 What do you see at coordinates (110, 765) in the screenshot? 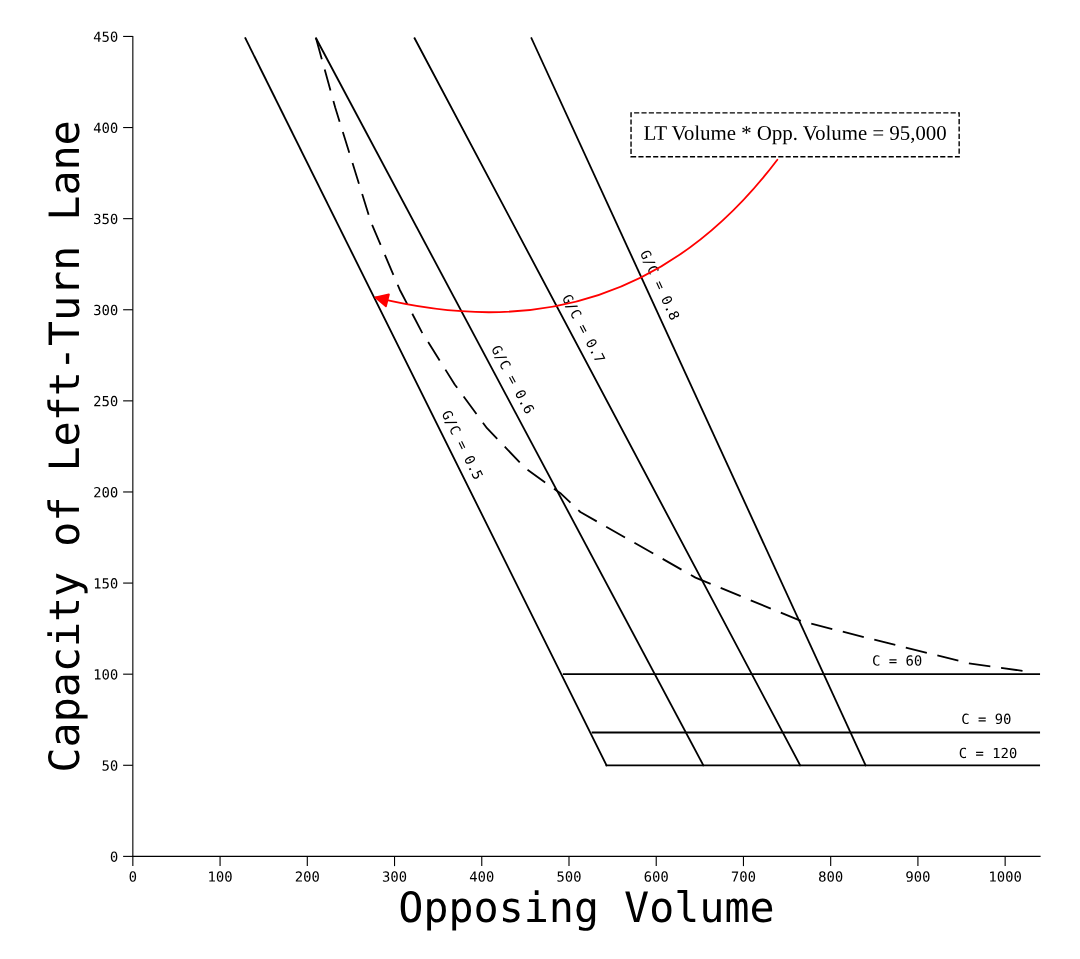
I see `y-tick-label: 50` at bounding box center [110, 765].